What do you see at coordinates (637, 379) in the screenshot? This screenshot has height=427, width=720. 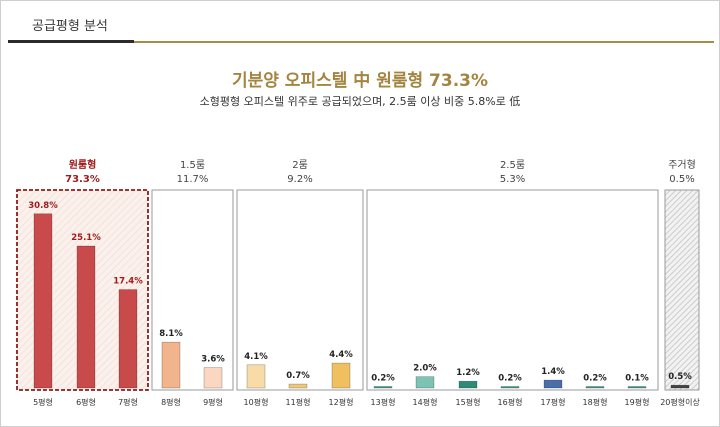 I see `data-label: 0.1%` at bounding box center [637, 379].